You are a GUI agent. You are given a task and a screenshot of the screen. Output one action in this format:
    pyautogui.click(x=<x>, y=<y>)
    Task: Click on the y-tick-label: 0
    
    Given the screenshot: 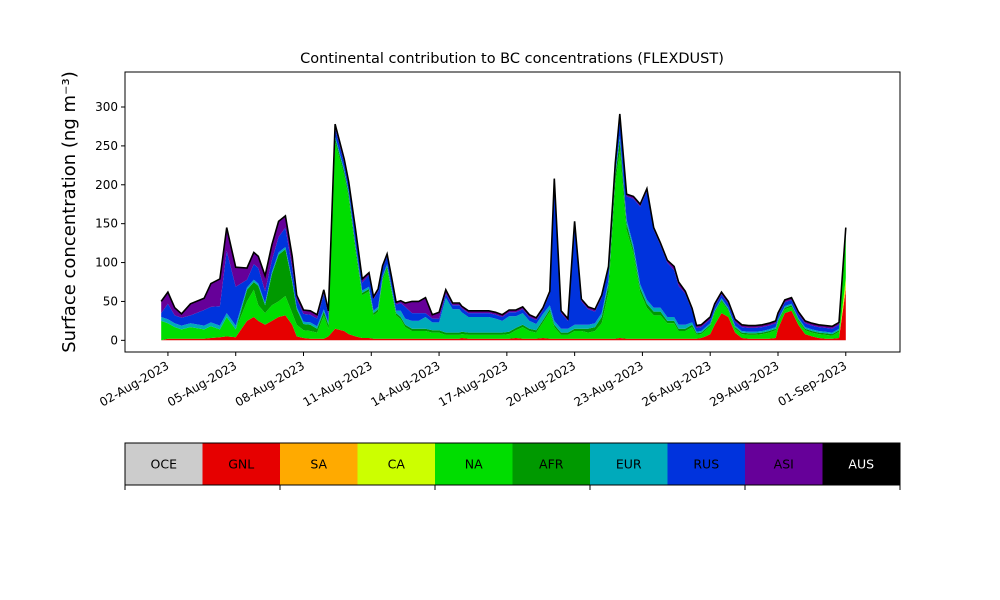 What is the action you would take?
    pyautogui.click(x=114, y=340)
    